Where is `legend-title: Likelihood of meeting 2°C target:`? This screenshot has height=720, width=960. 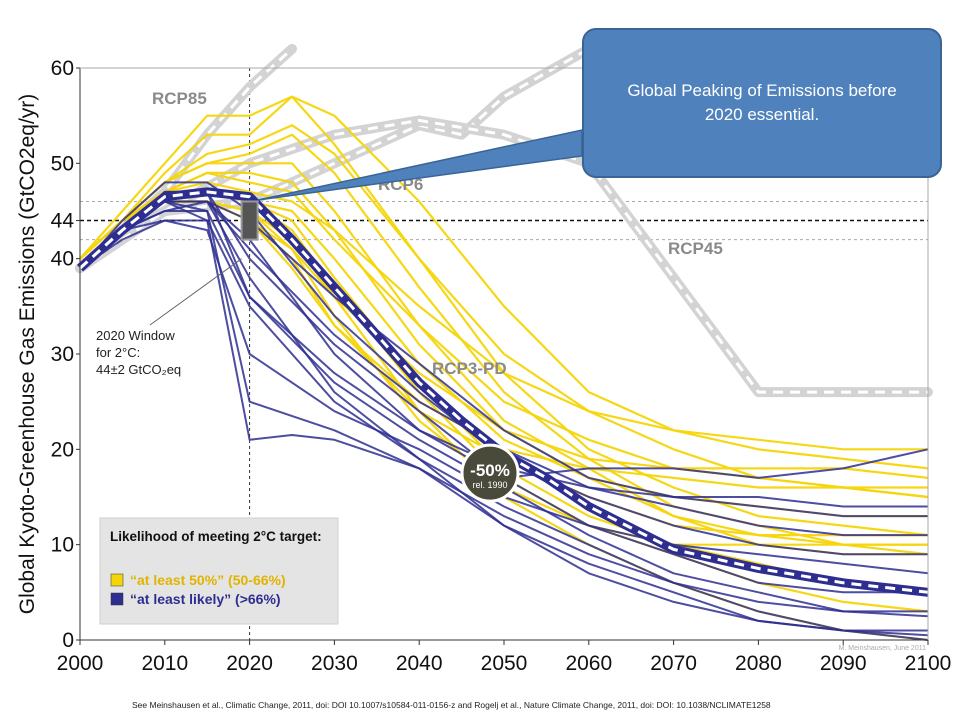 legend-title: Likelihood of meeting 2°C target: is located at coordinates (216, 536).